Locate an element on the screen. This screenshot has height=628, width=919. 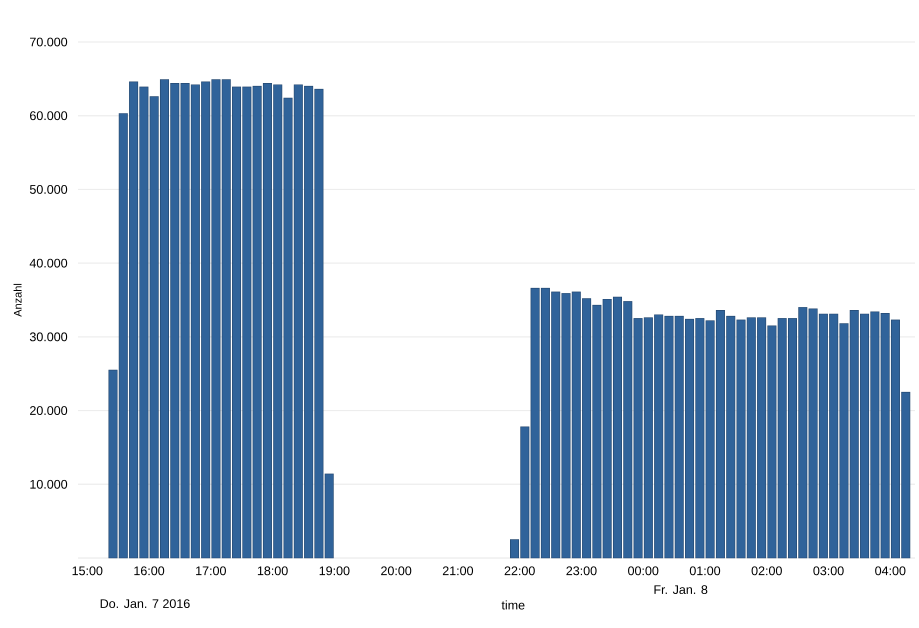
x-tick-label: 04:00 is located at coordinates (890, 571).